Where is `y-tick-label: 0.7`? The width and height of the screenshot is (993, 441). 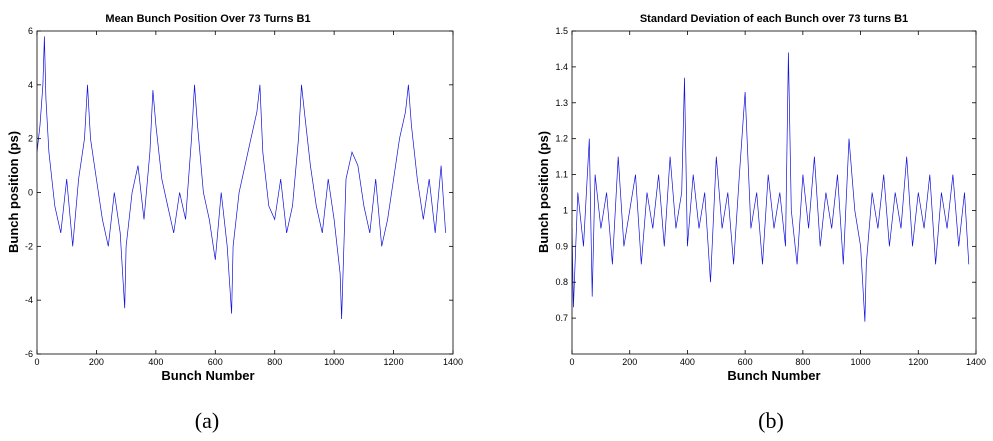
y-tick-label: 0.7 is located at coordinates (561, 318).